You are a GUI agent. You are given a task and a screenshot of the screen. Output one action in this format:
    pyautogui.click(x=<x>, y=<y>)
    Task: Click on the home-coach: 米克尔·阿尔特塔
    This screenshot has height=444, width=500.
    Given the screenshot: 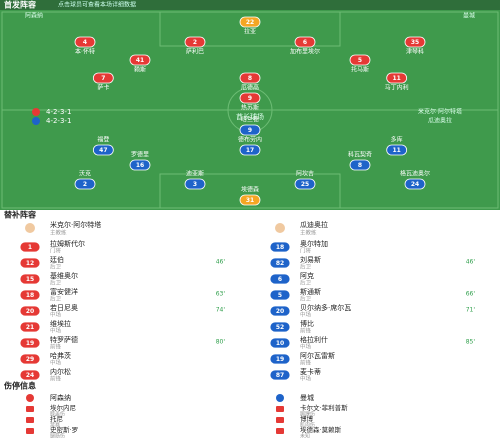 What is the action you would take?
    pyautogui.click(x=440, y=112)
    